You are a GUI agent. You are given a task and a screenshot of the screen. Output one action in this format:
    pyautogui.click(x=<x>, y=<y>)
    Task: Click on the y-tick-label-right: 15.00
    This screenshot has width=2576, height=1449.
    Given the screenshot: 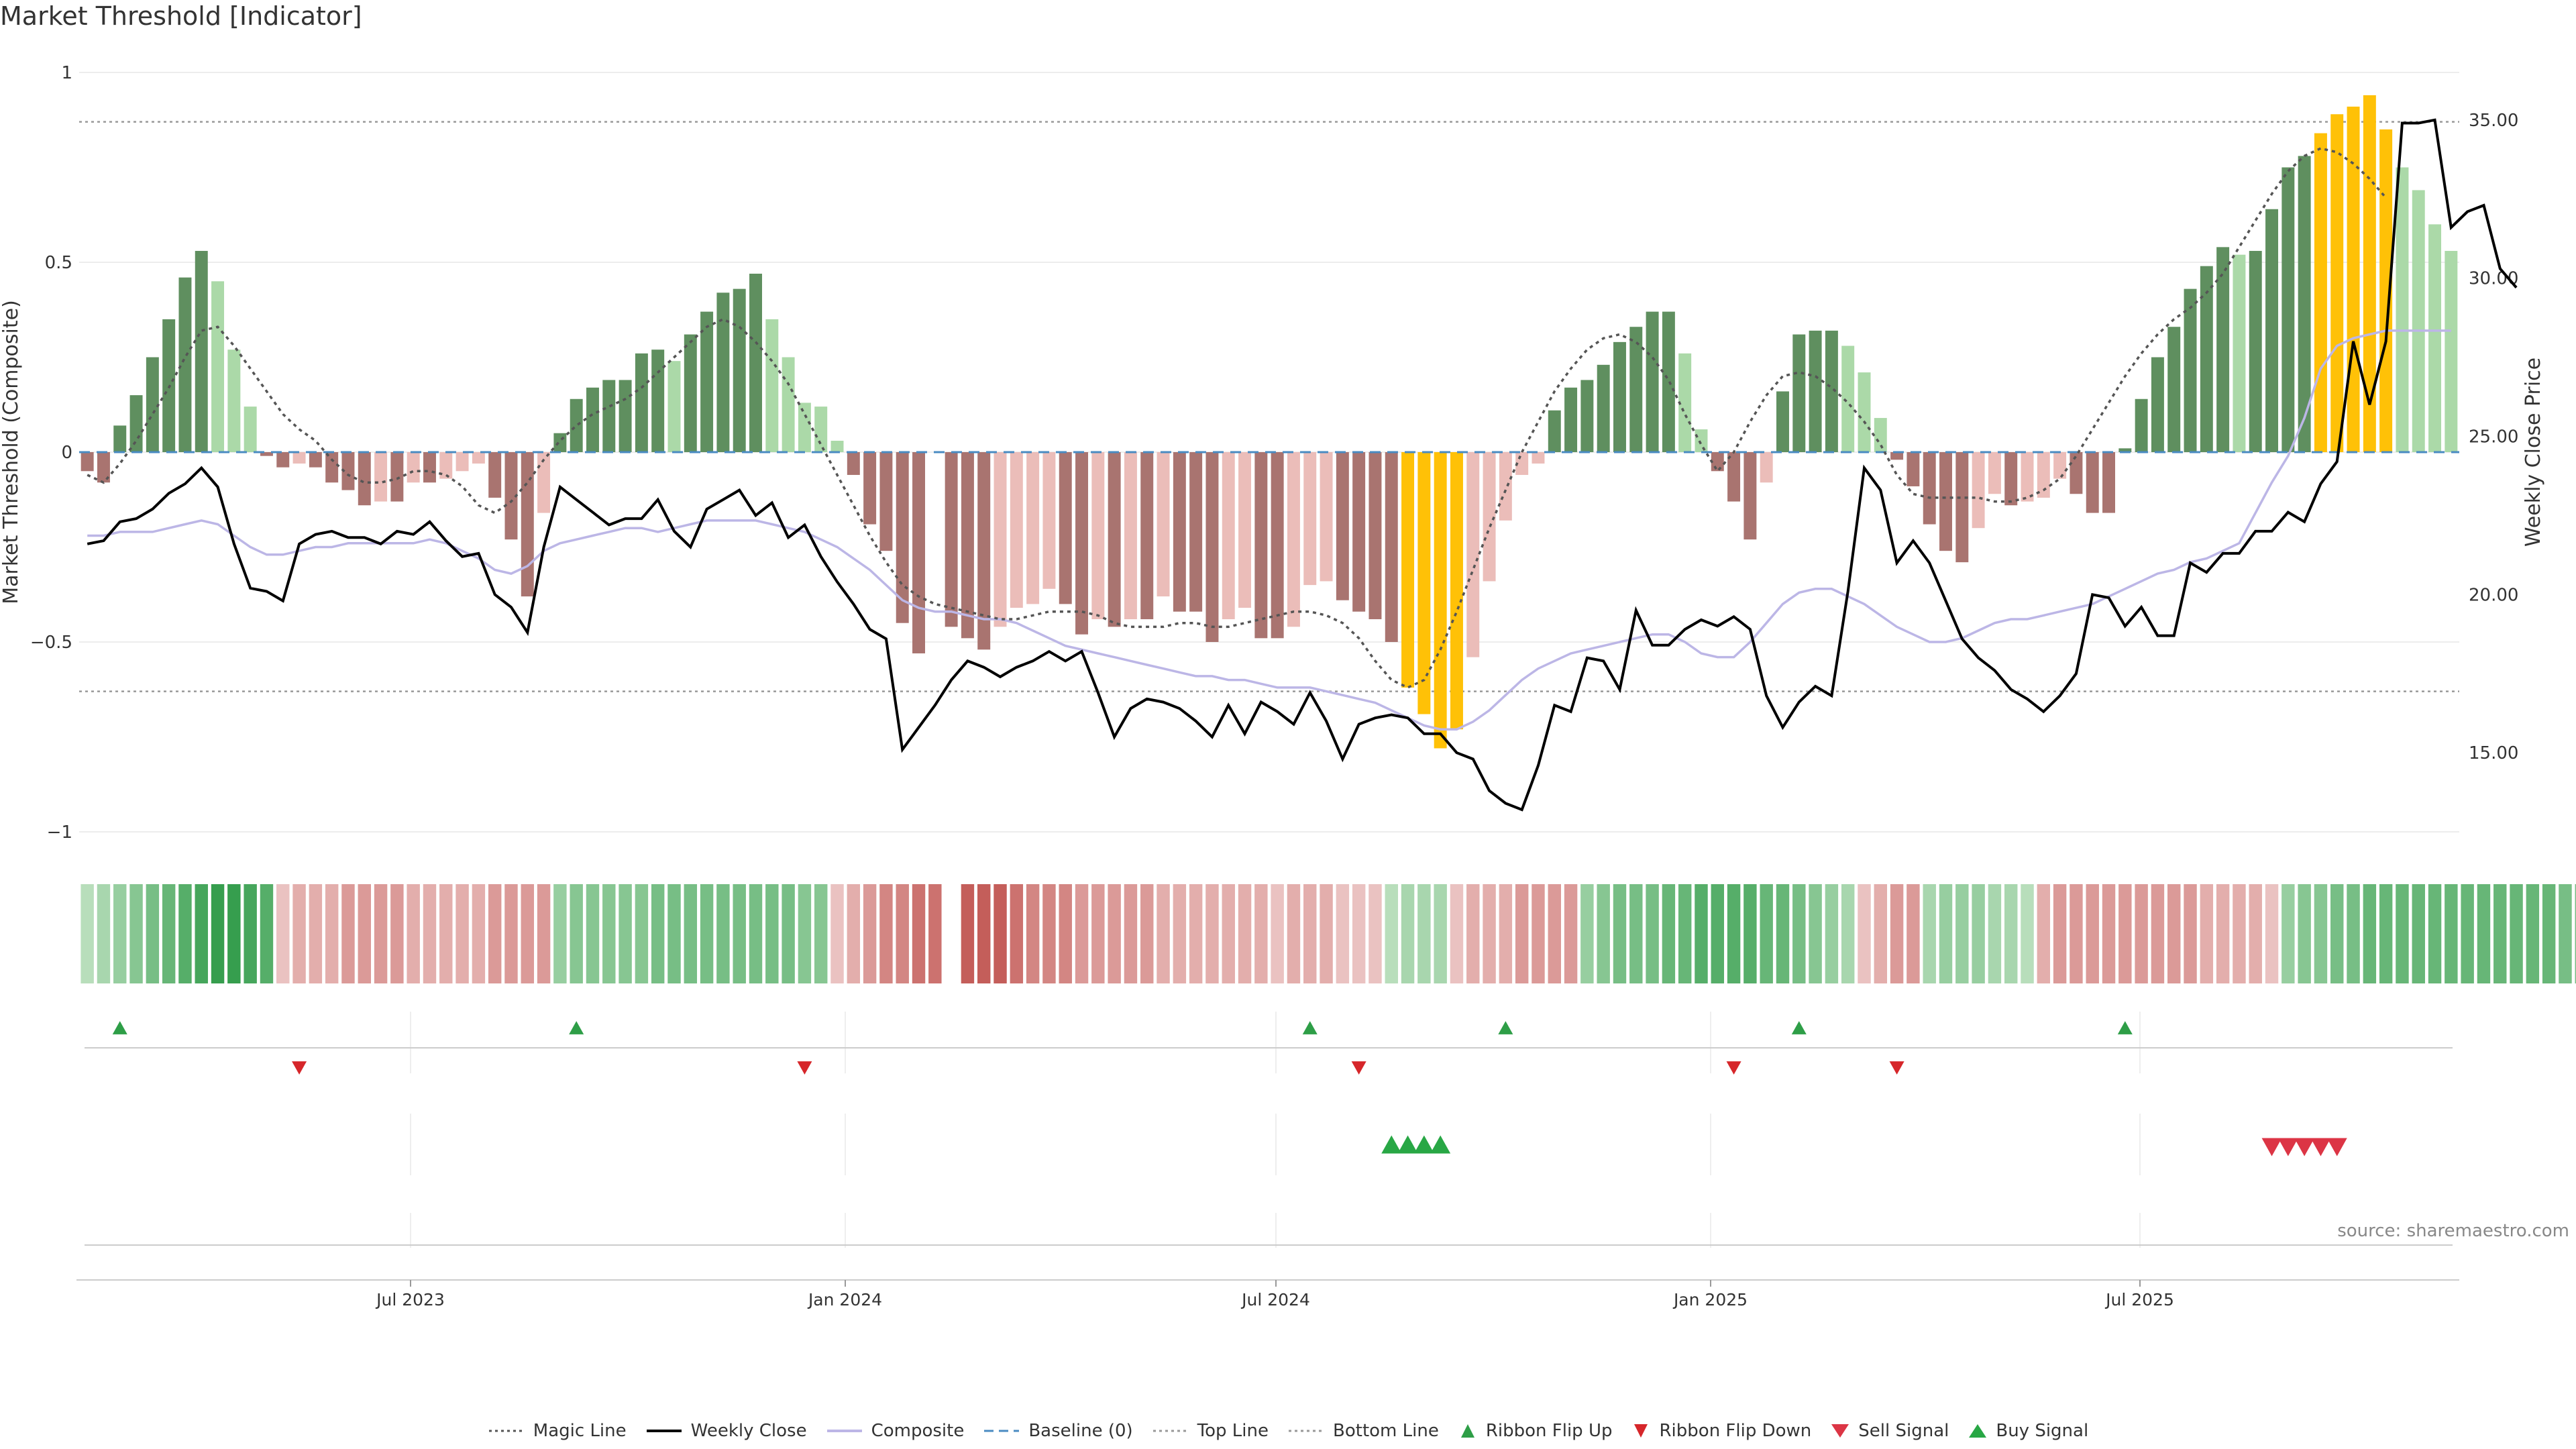 What is the action you would take?
    pyautogui.click(x=2493, y=753)
    